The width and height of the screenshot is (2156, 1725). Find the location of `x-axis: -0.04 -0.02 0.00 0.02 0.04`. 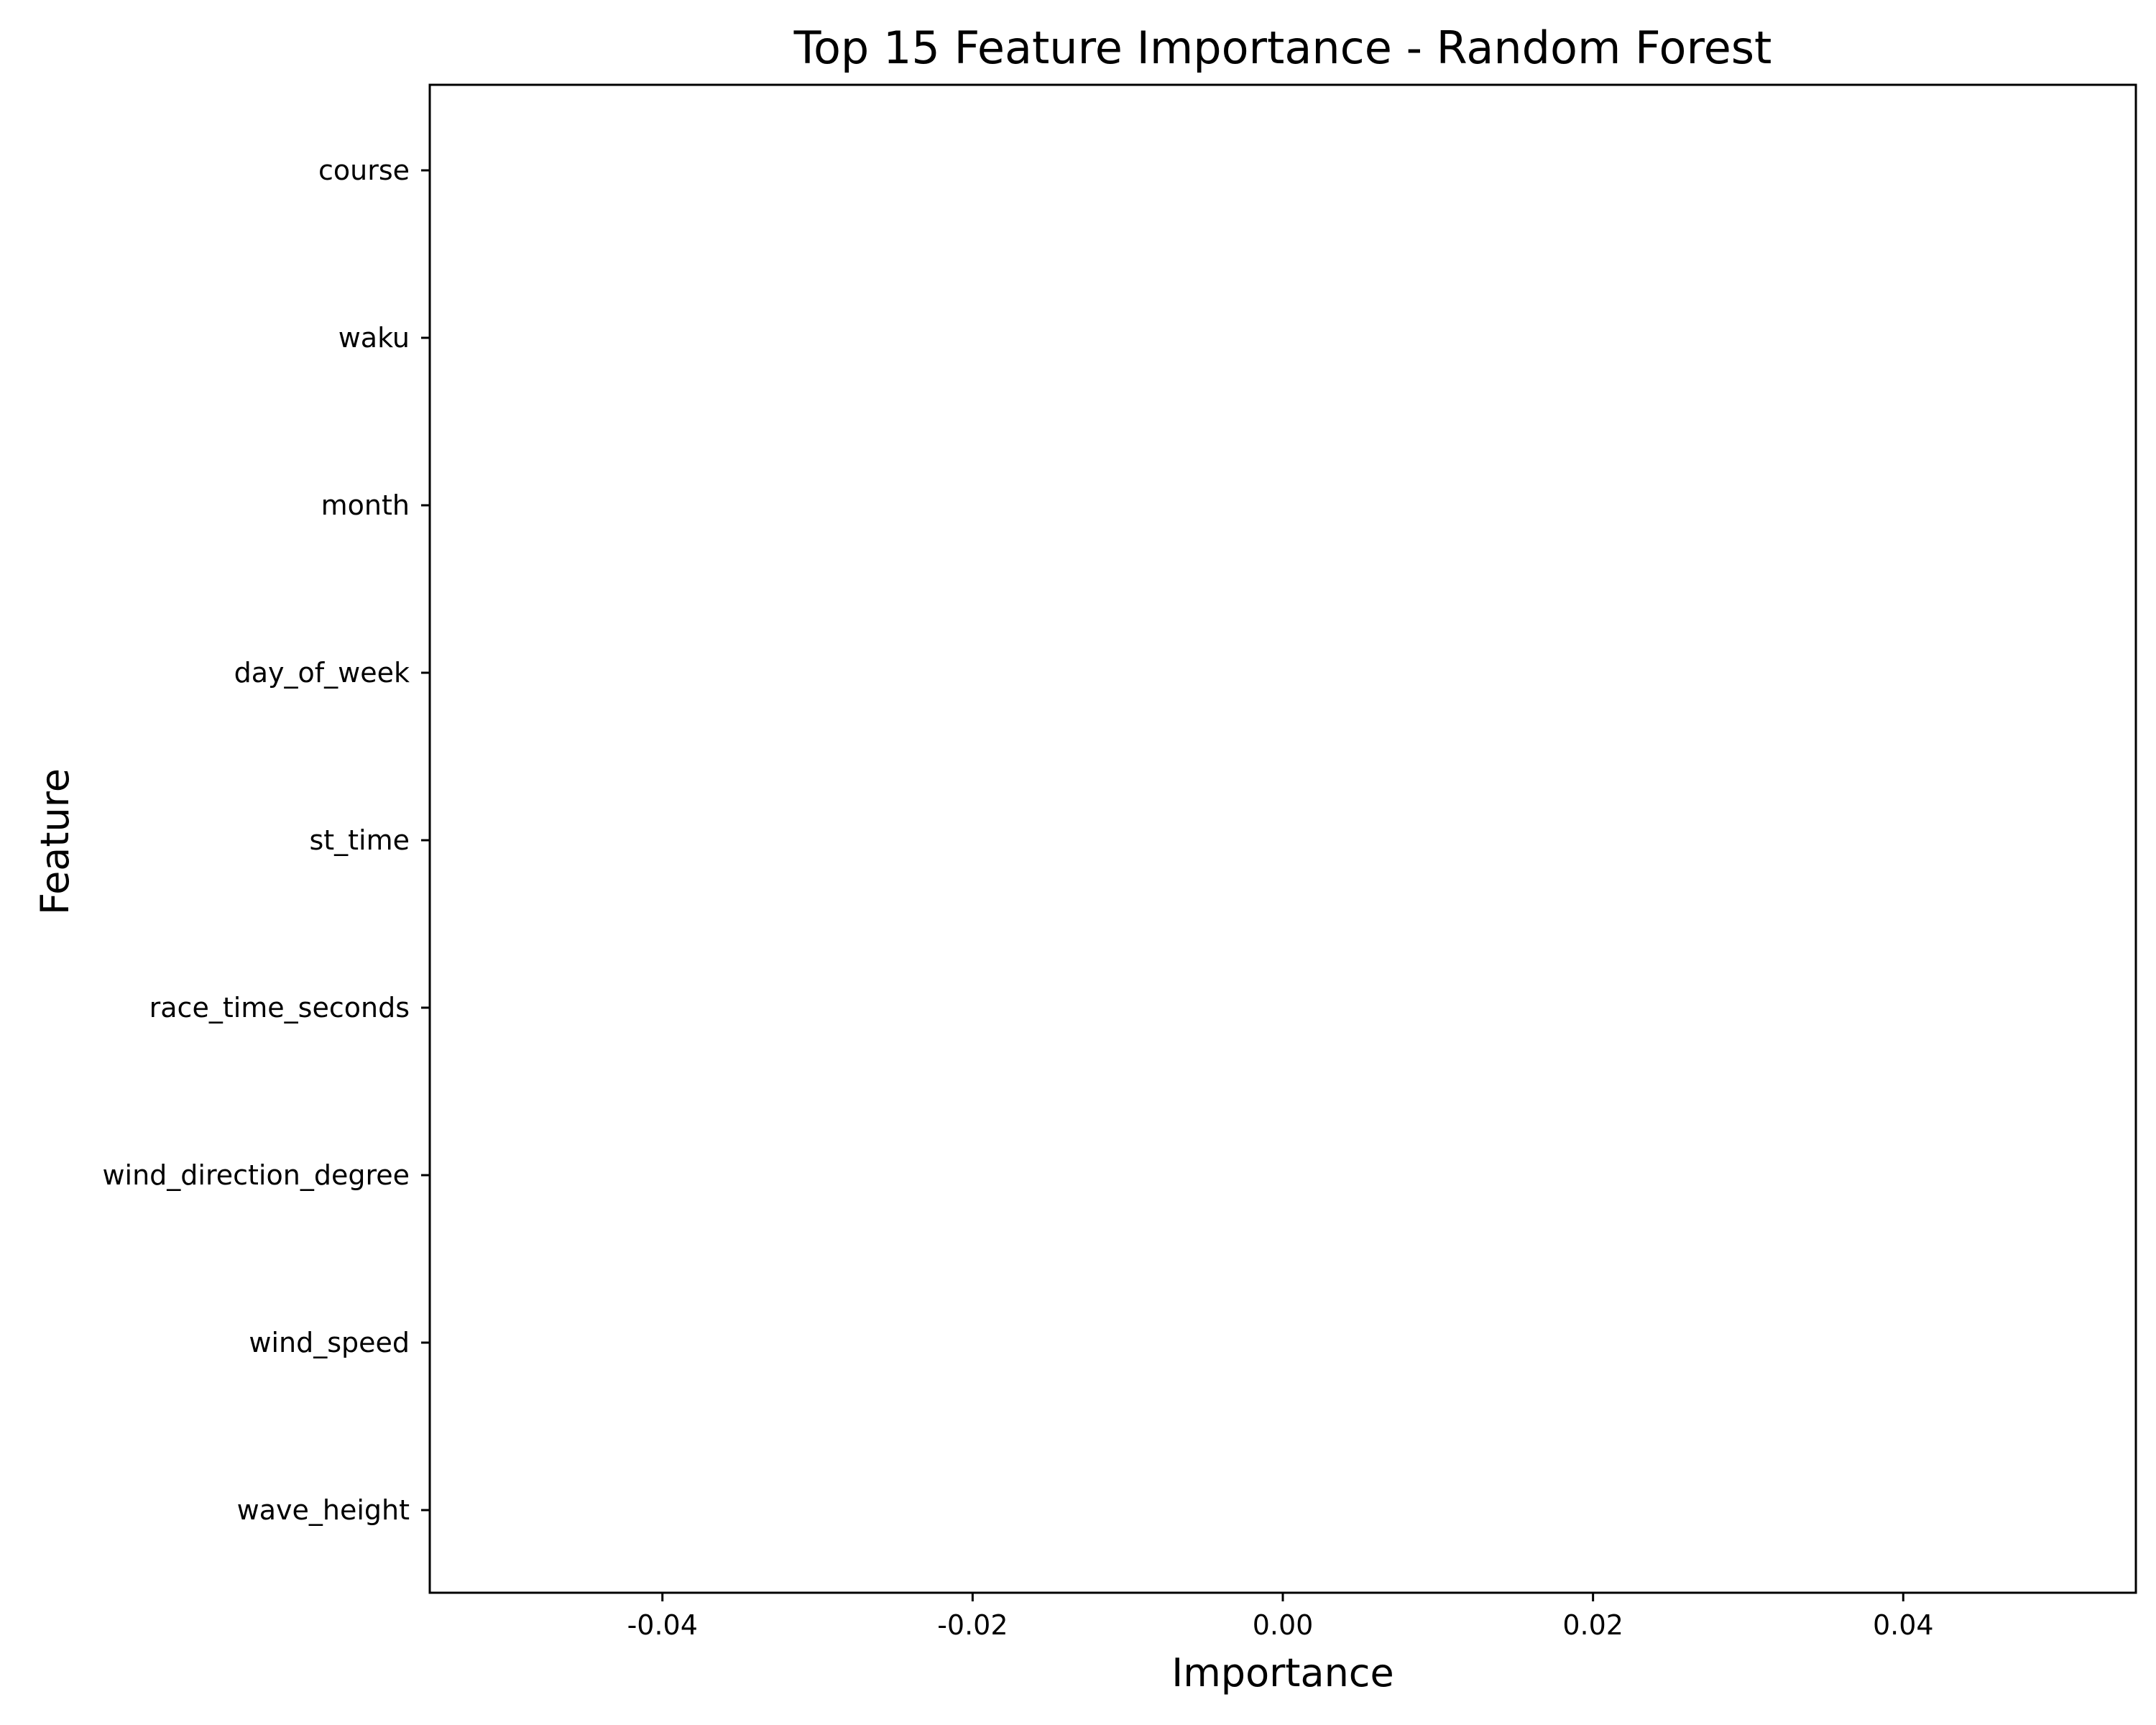

x-axis: -0.04 -0.02 0.00 0.02 0.04 is located at coordinates (1280, 1617).